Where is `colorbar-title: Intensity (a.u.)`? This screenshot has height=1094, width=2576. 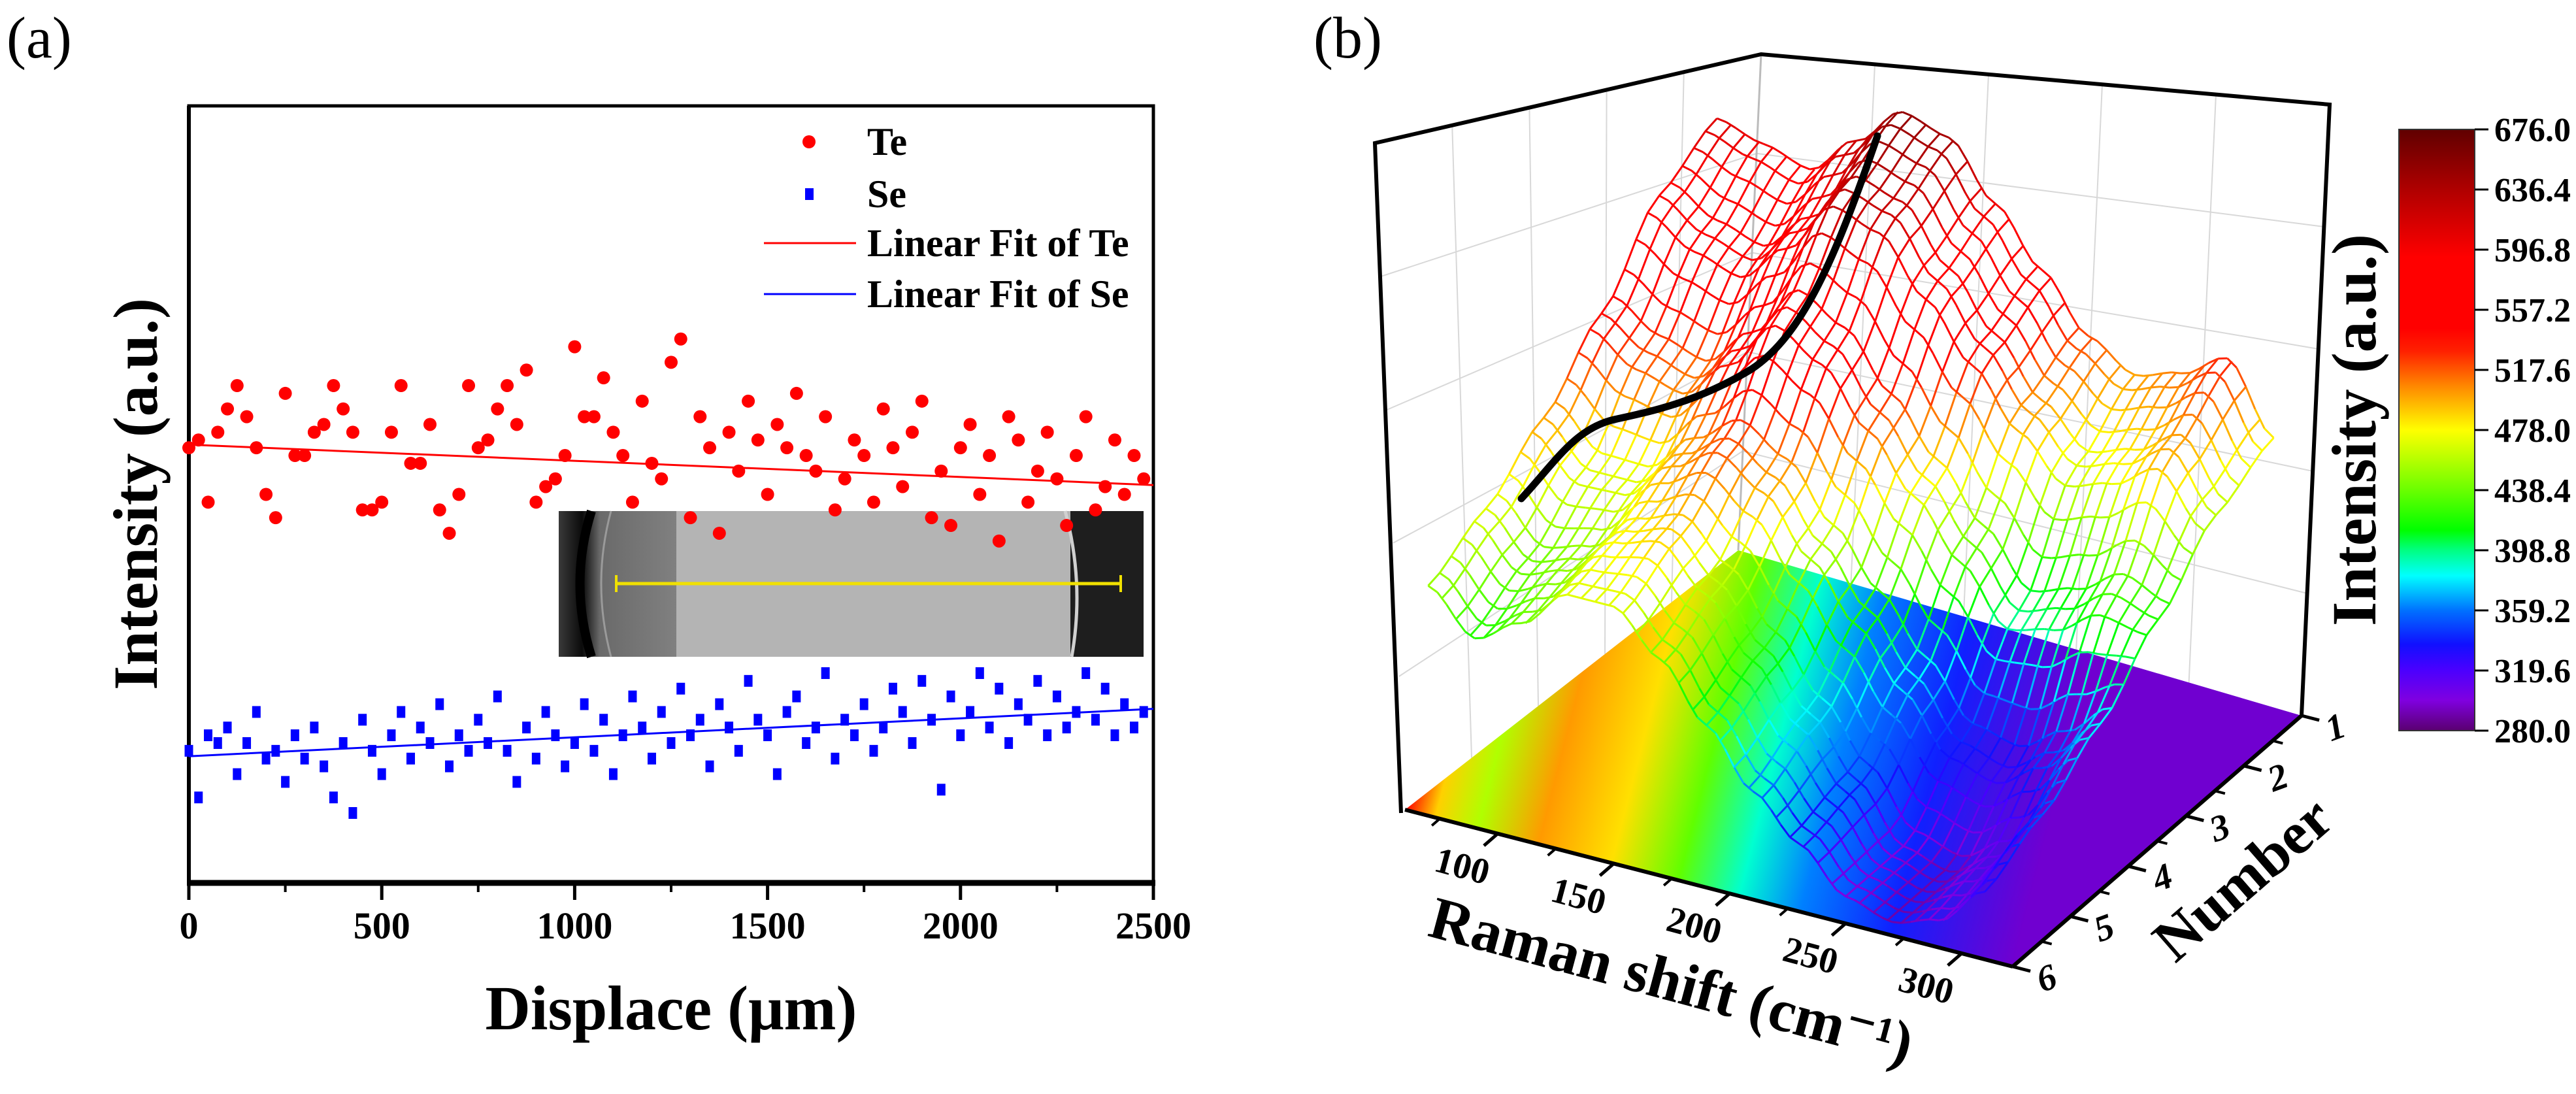 colorbar-title: Intensity (a.u.) is located at coordinates (2354, 430).